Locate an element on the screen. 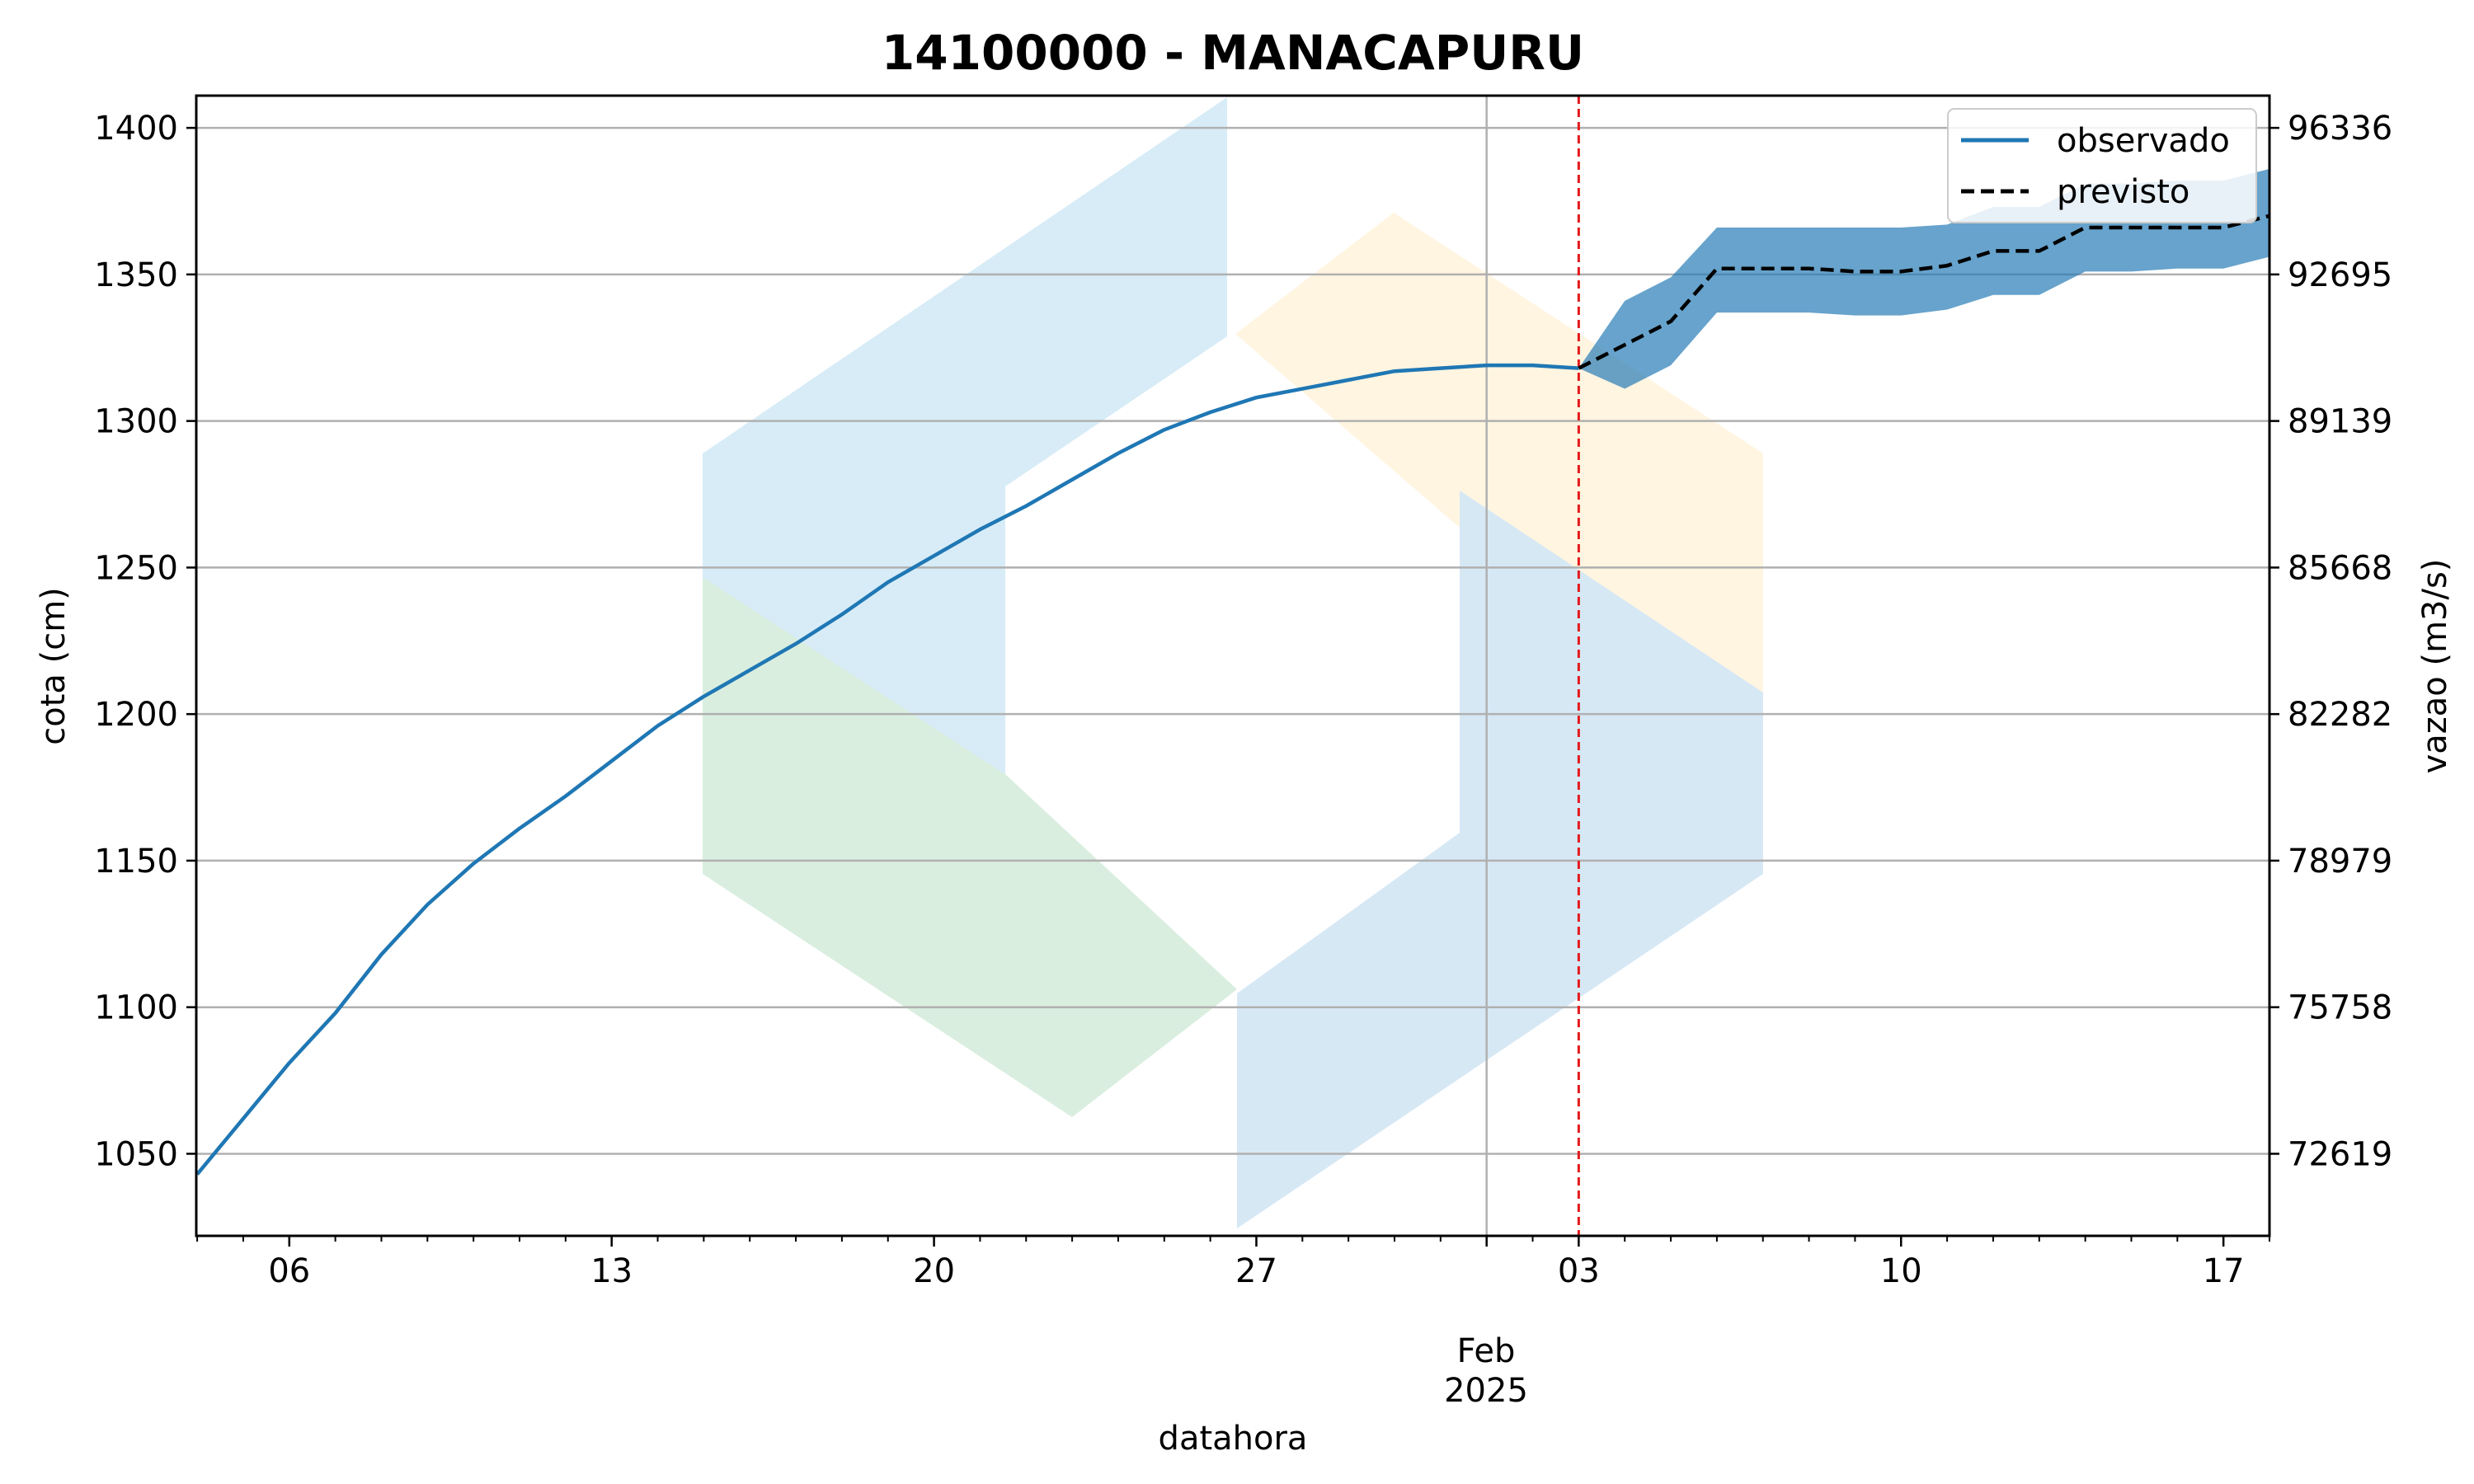  legend-label-observado: observado is located at coordinates (2143, 141).